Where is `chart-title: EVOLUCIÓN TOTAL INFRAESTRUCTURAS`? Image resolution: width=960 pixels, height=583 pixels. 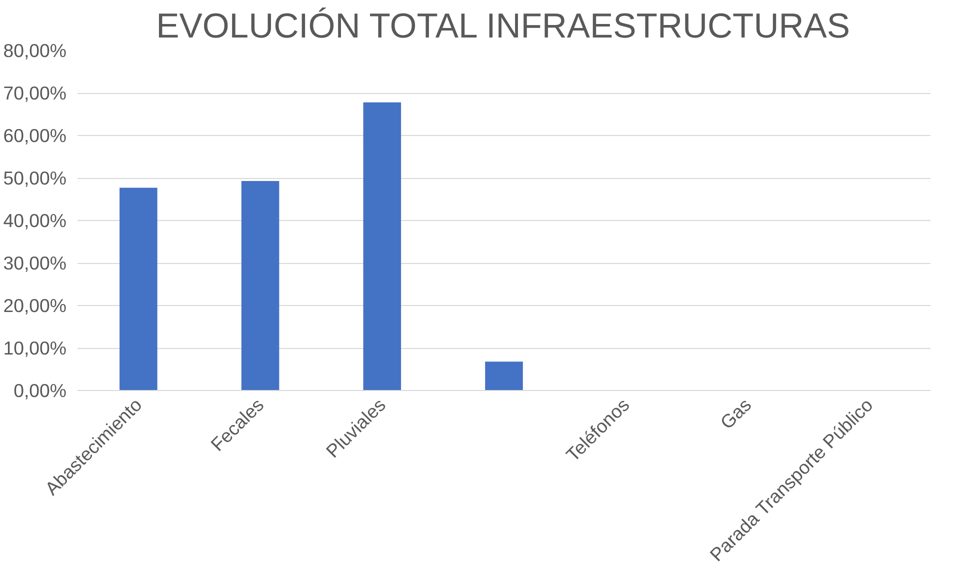 chart-title: EVOLUCIÓN TOTAL INFRAESTRUCTURAS is located at coordinates (503, 26).